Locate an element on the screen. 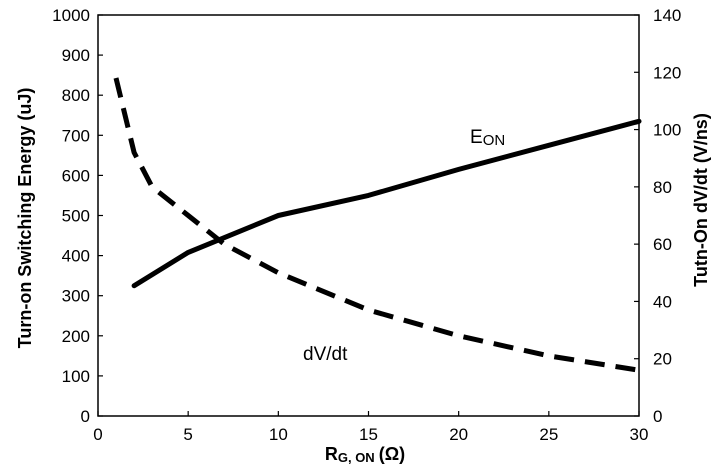 This screenshot has width=720, height=470. right-y-tick-label: 100 is located at coordinates (667, 130).